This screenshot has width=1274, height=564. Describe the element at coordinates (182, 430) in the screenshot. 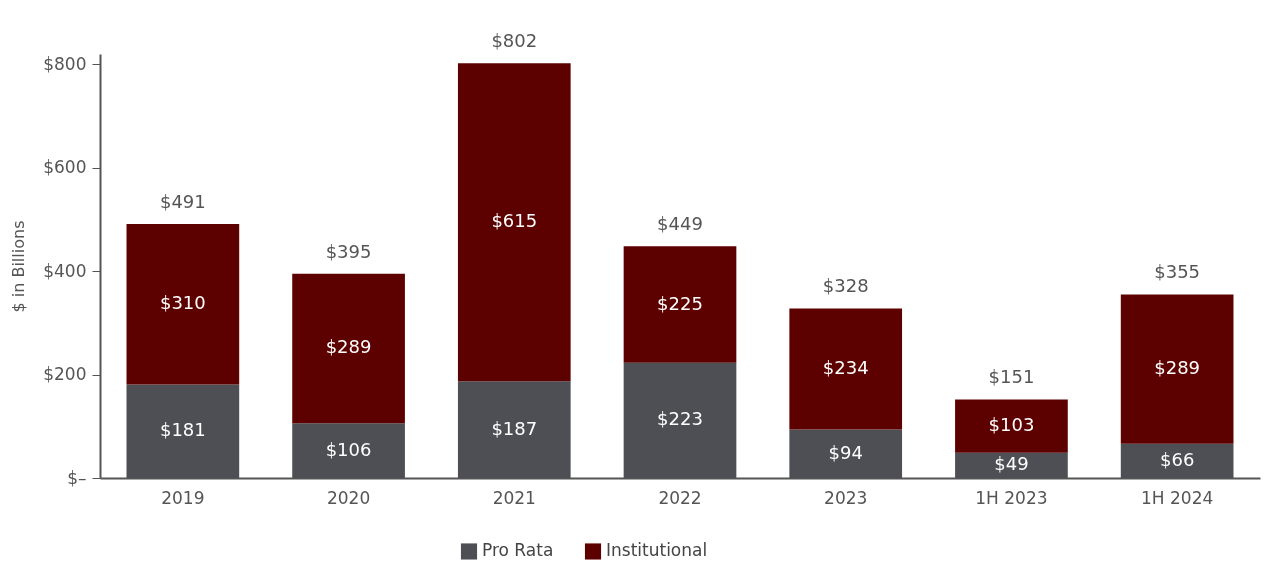

I see `data-label: $181` at that location.